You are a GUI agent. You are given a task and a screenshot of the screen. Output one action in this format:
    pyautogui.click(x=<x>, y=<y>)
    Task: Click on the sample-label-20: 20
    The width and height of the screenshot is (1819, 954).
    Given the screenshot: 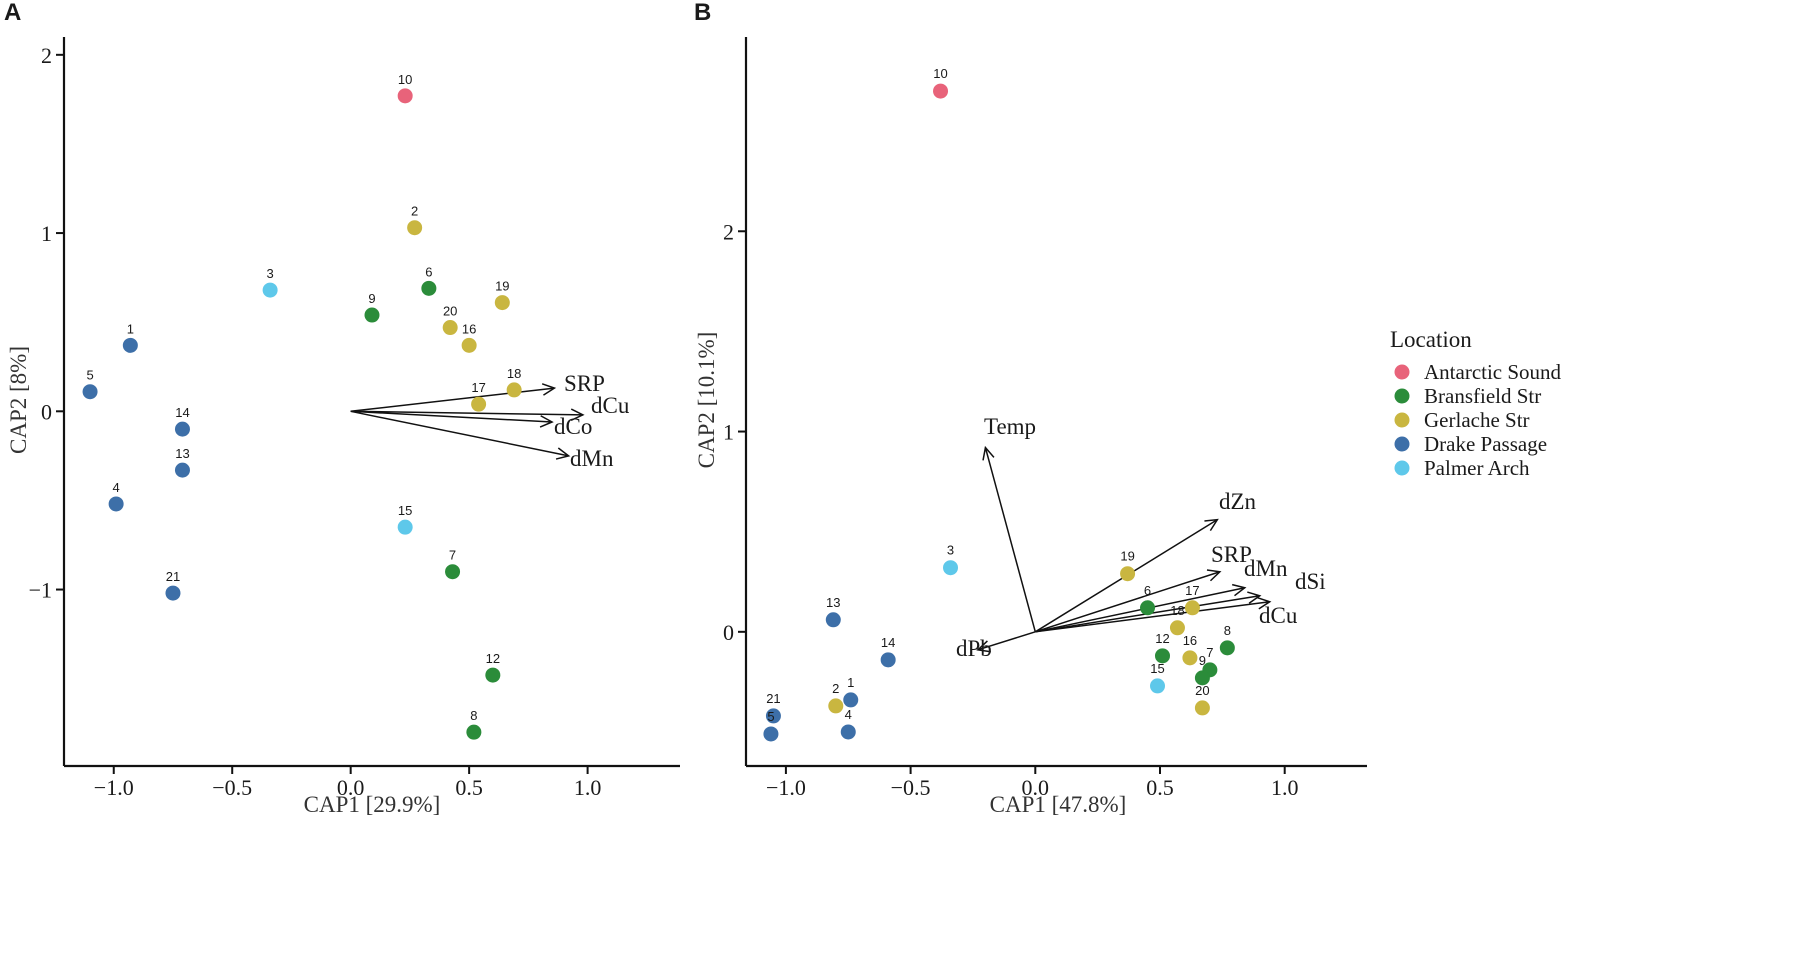 What is the action you would take?
    pyautogui.click(x=1202, y=690)
    